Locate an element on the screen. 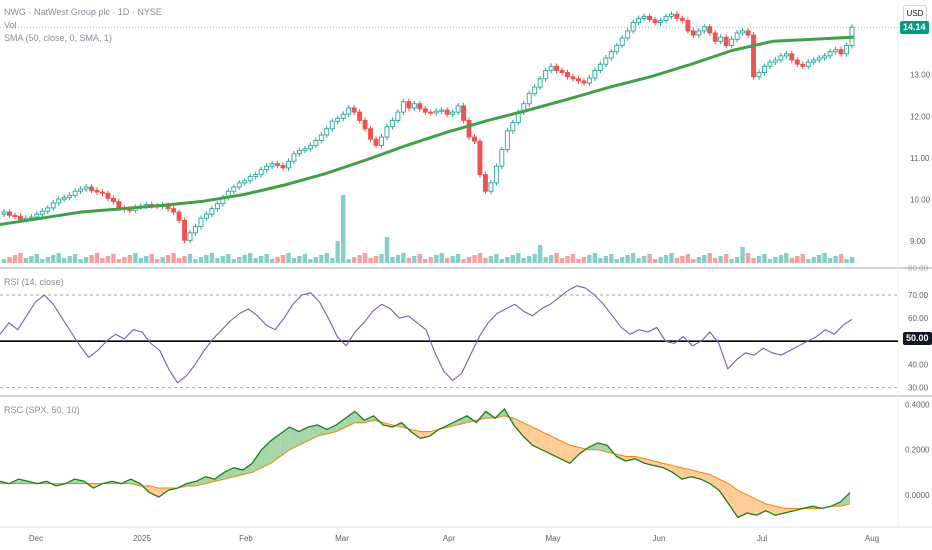  volume-legend: Vol is located at coordinates (10, 25).